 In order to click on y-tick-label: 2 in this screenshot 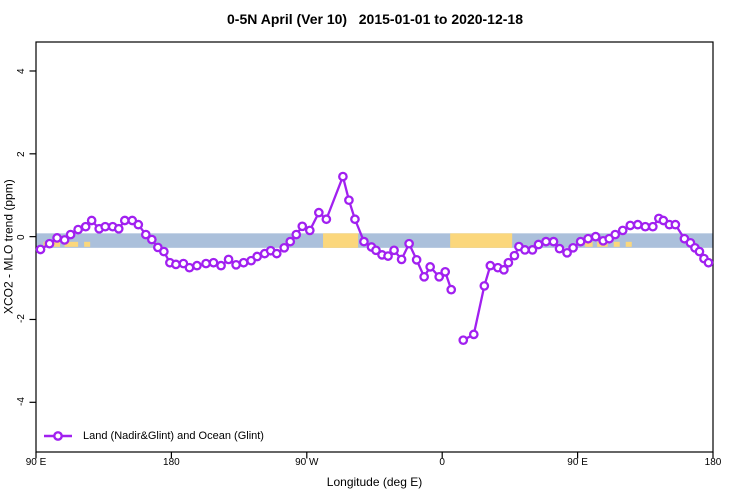, I will do `click(21, 154)`.